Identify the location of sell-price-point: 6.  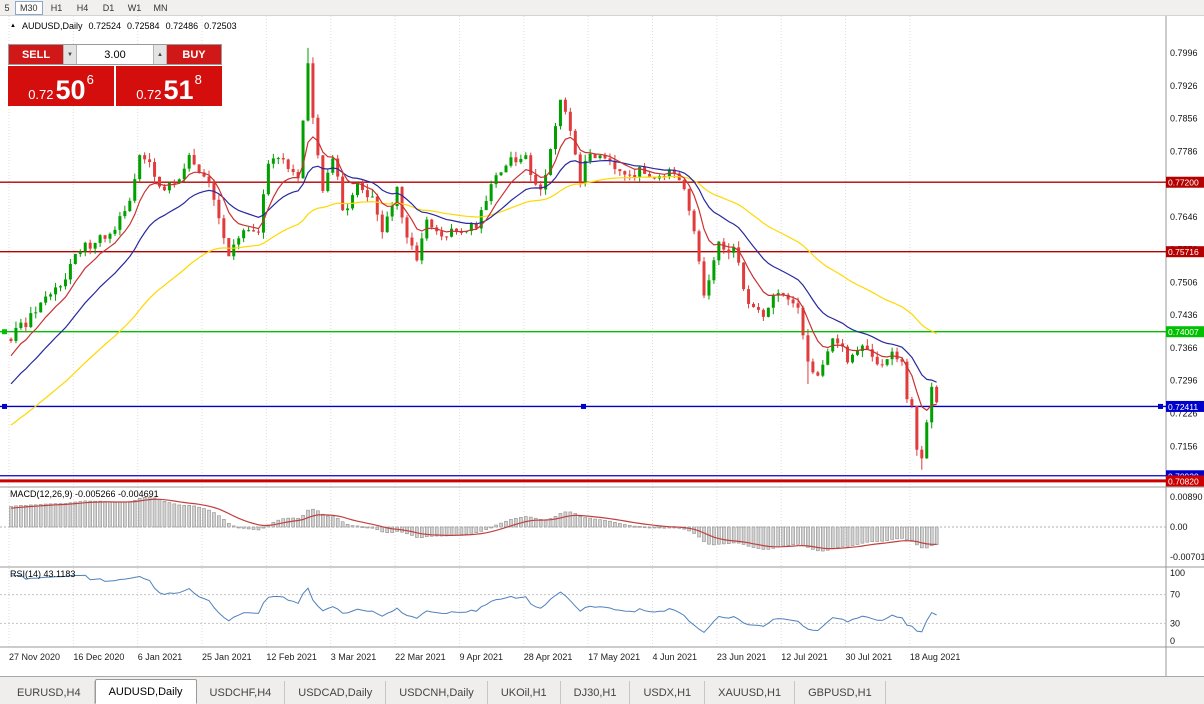
(90, 79).